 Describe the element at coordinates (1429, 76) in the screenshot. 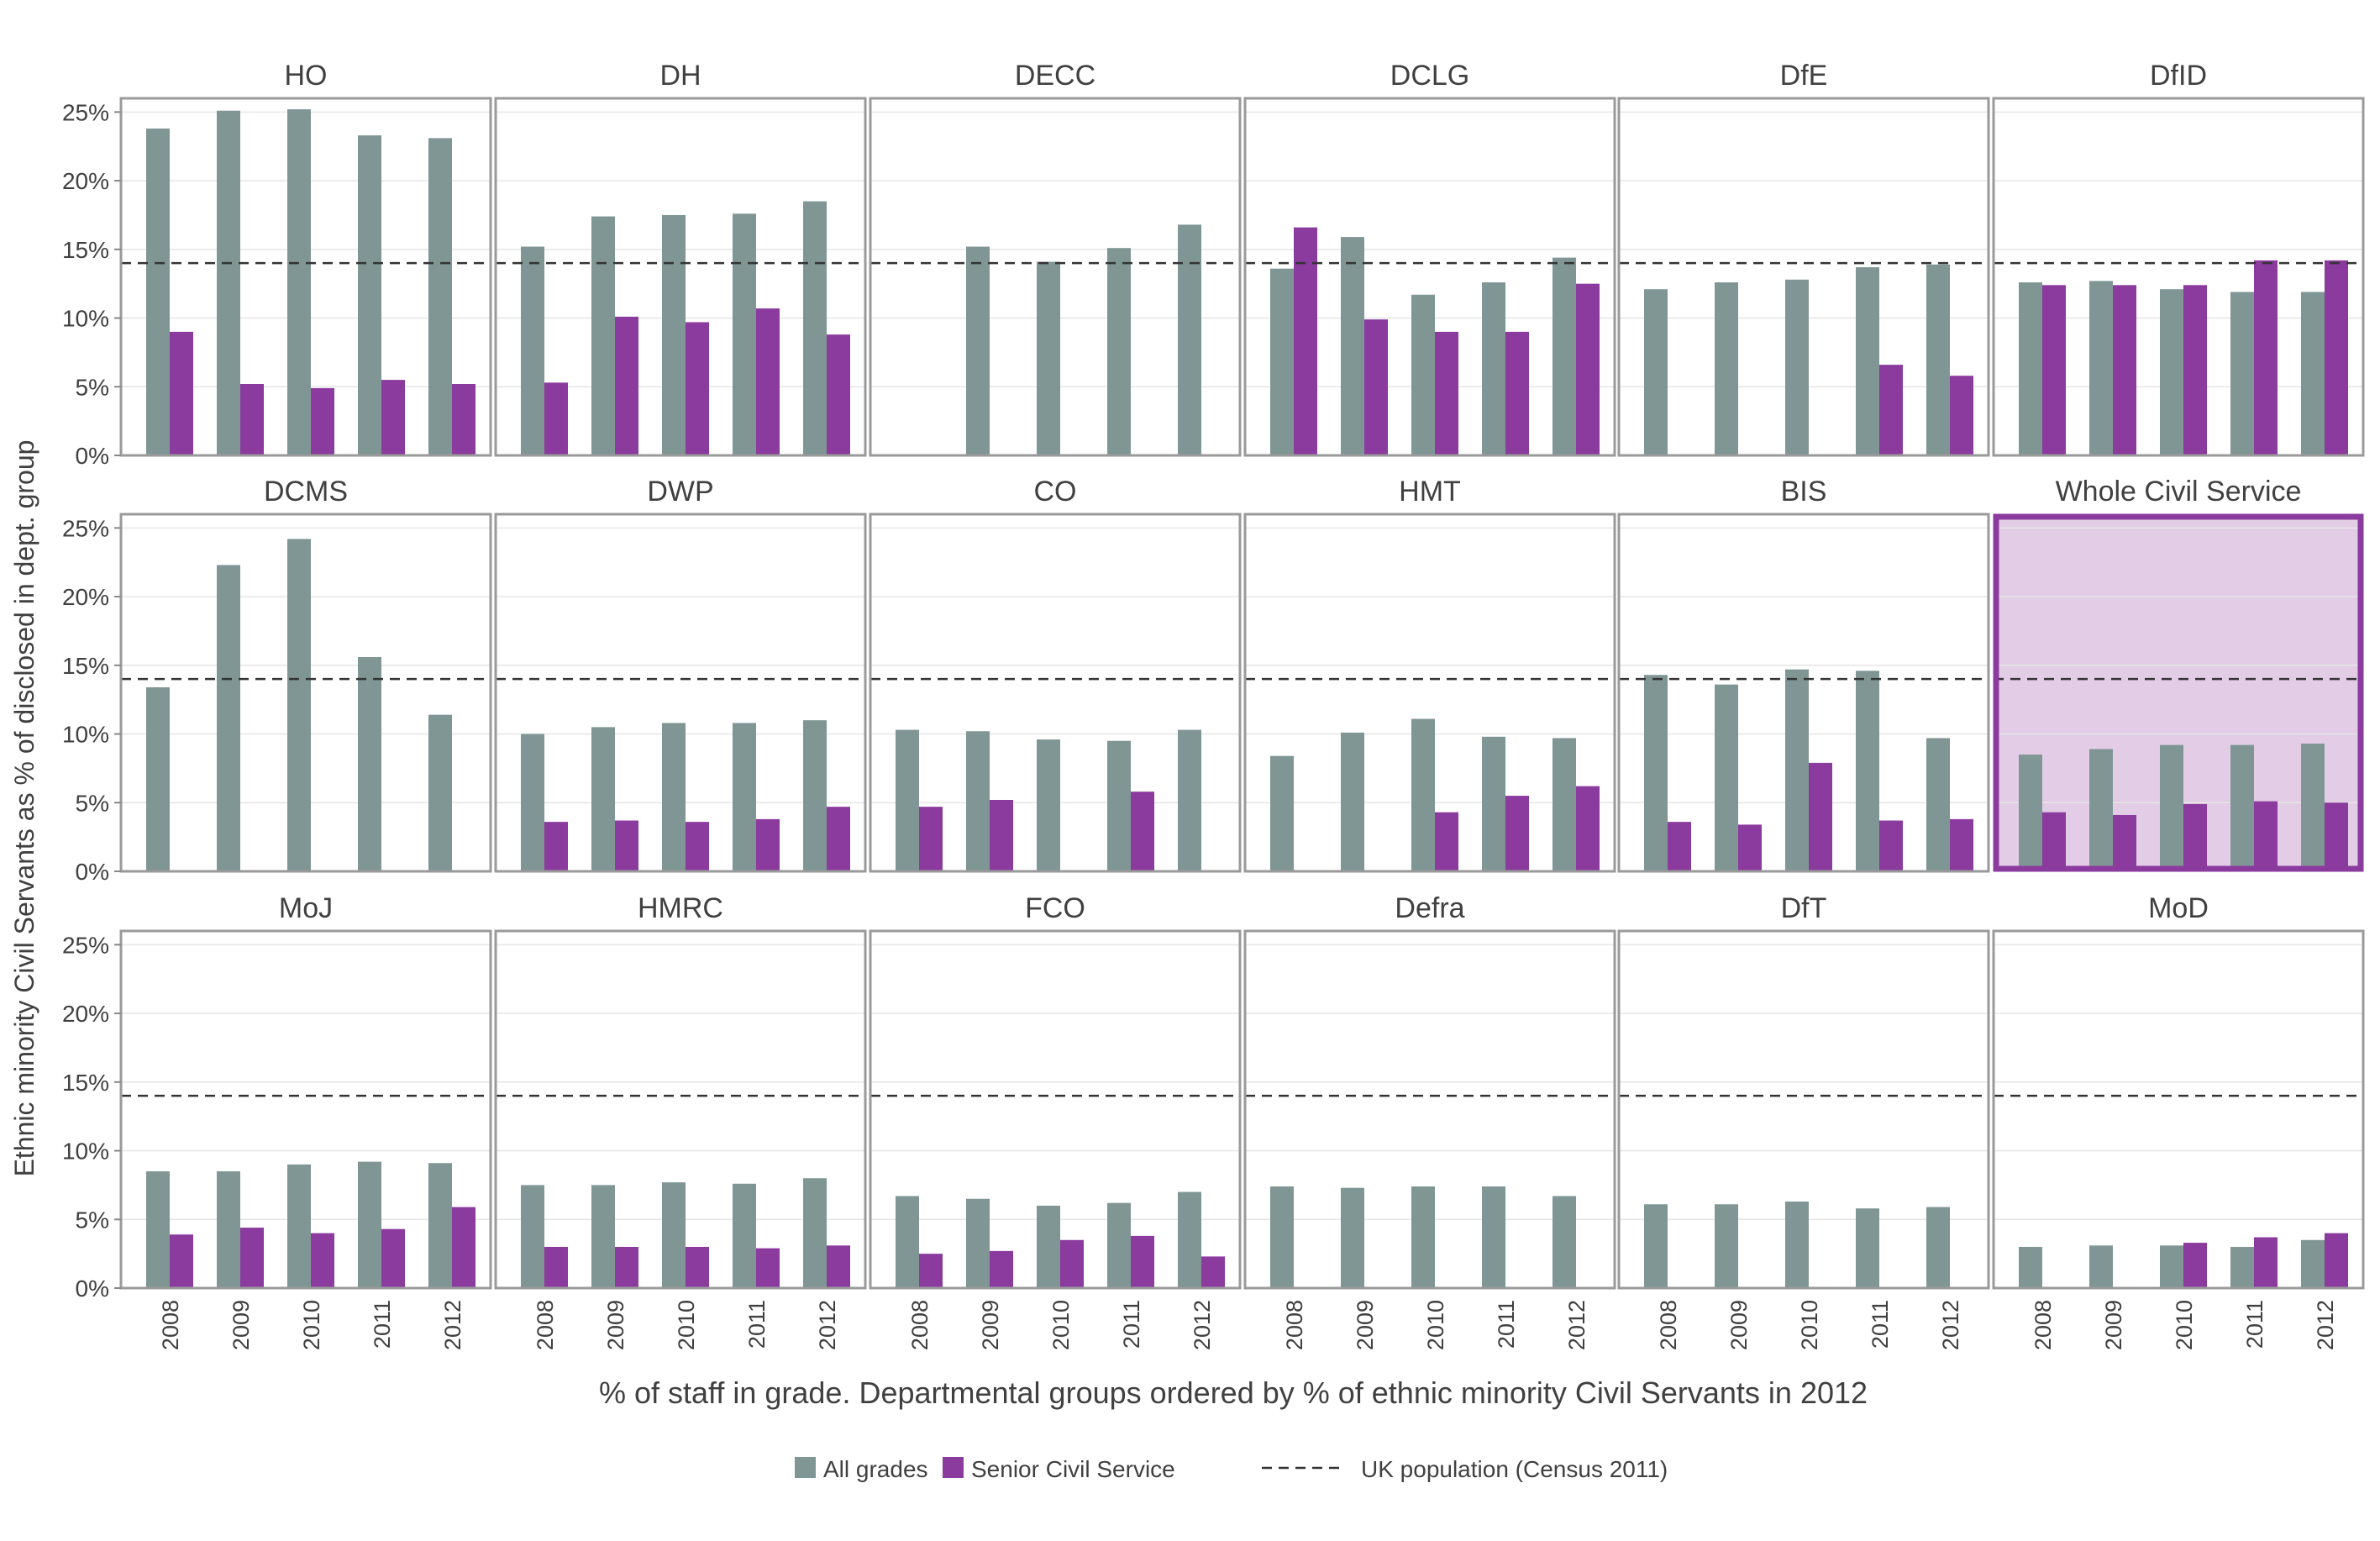

I see `panel-title: DCLG` at that location.